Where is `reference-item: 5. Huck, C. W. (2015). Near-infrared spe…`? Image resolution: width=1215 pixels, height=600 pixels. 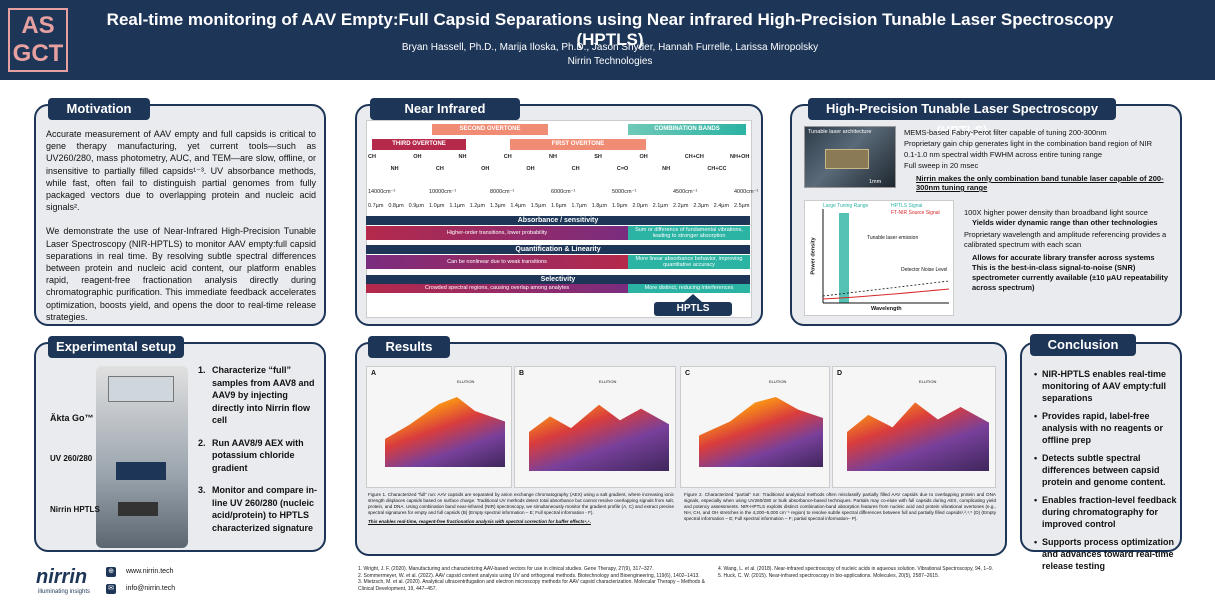
reference-item: 5. Huck, C. W. (2015). Near-infrared spe… is located at coordinates (829, 575).